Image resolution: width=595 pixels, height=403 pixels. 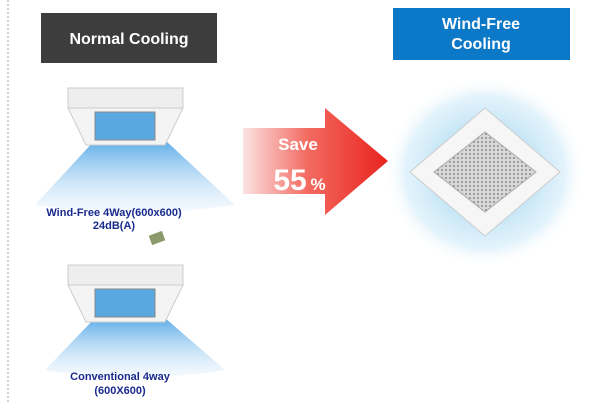 I want to click on arrow, so click(x=315, y=161).